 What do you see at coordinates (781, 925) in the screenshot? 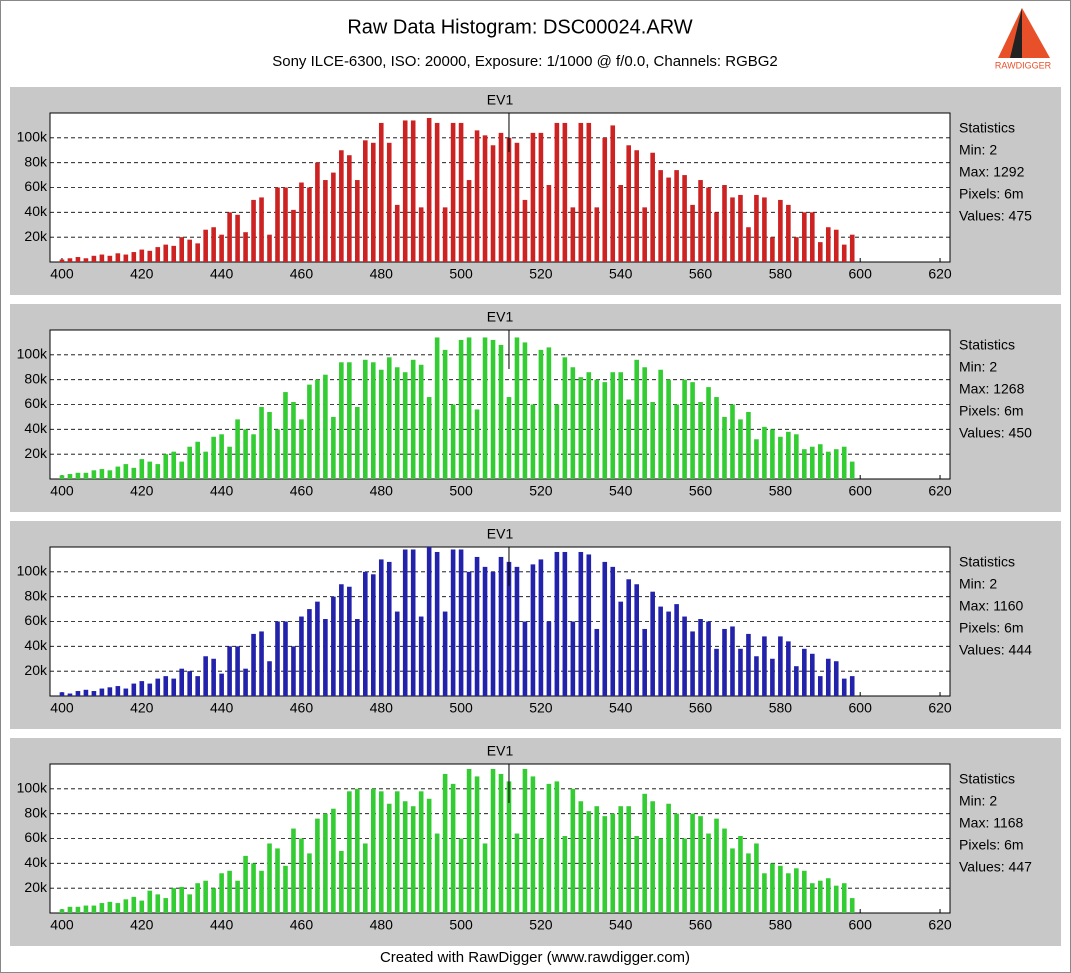
I see `x-tick-label: 580` at bounding box center [781, 925].